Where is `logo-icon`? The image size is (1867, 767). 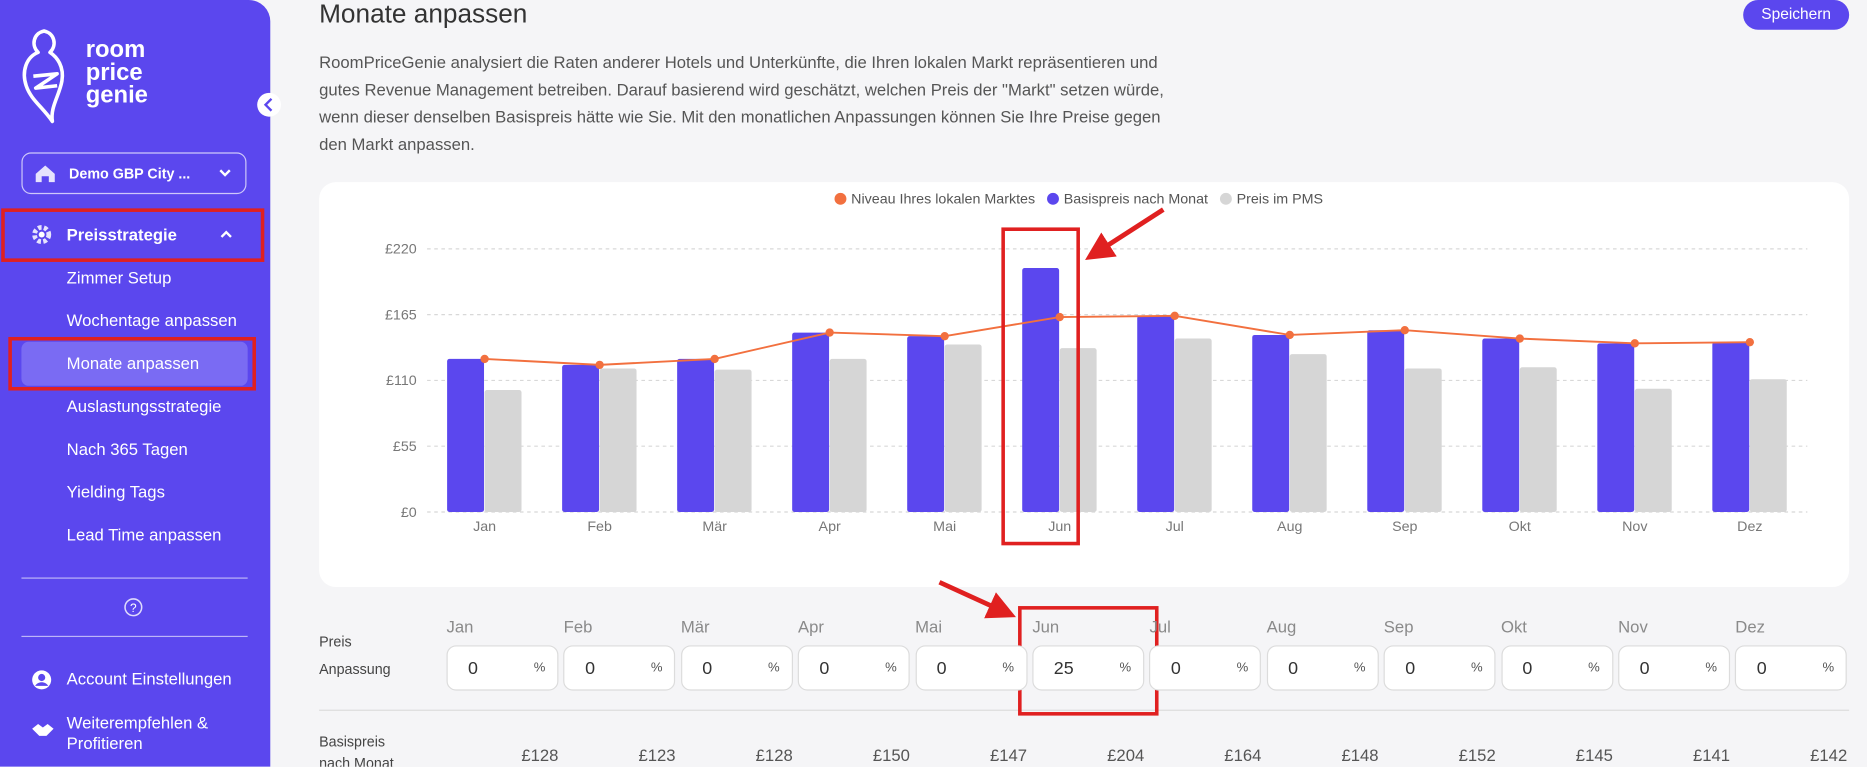 logo-icon is located at coordinates (43, 76).